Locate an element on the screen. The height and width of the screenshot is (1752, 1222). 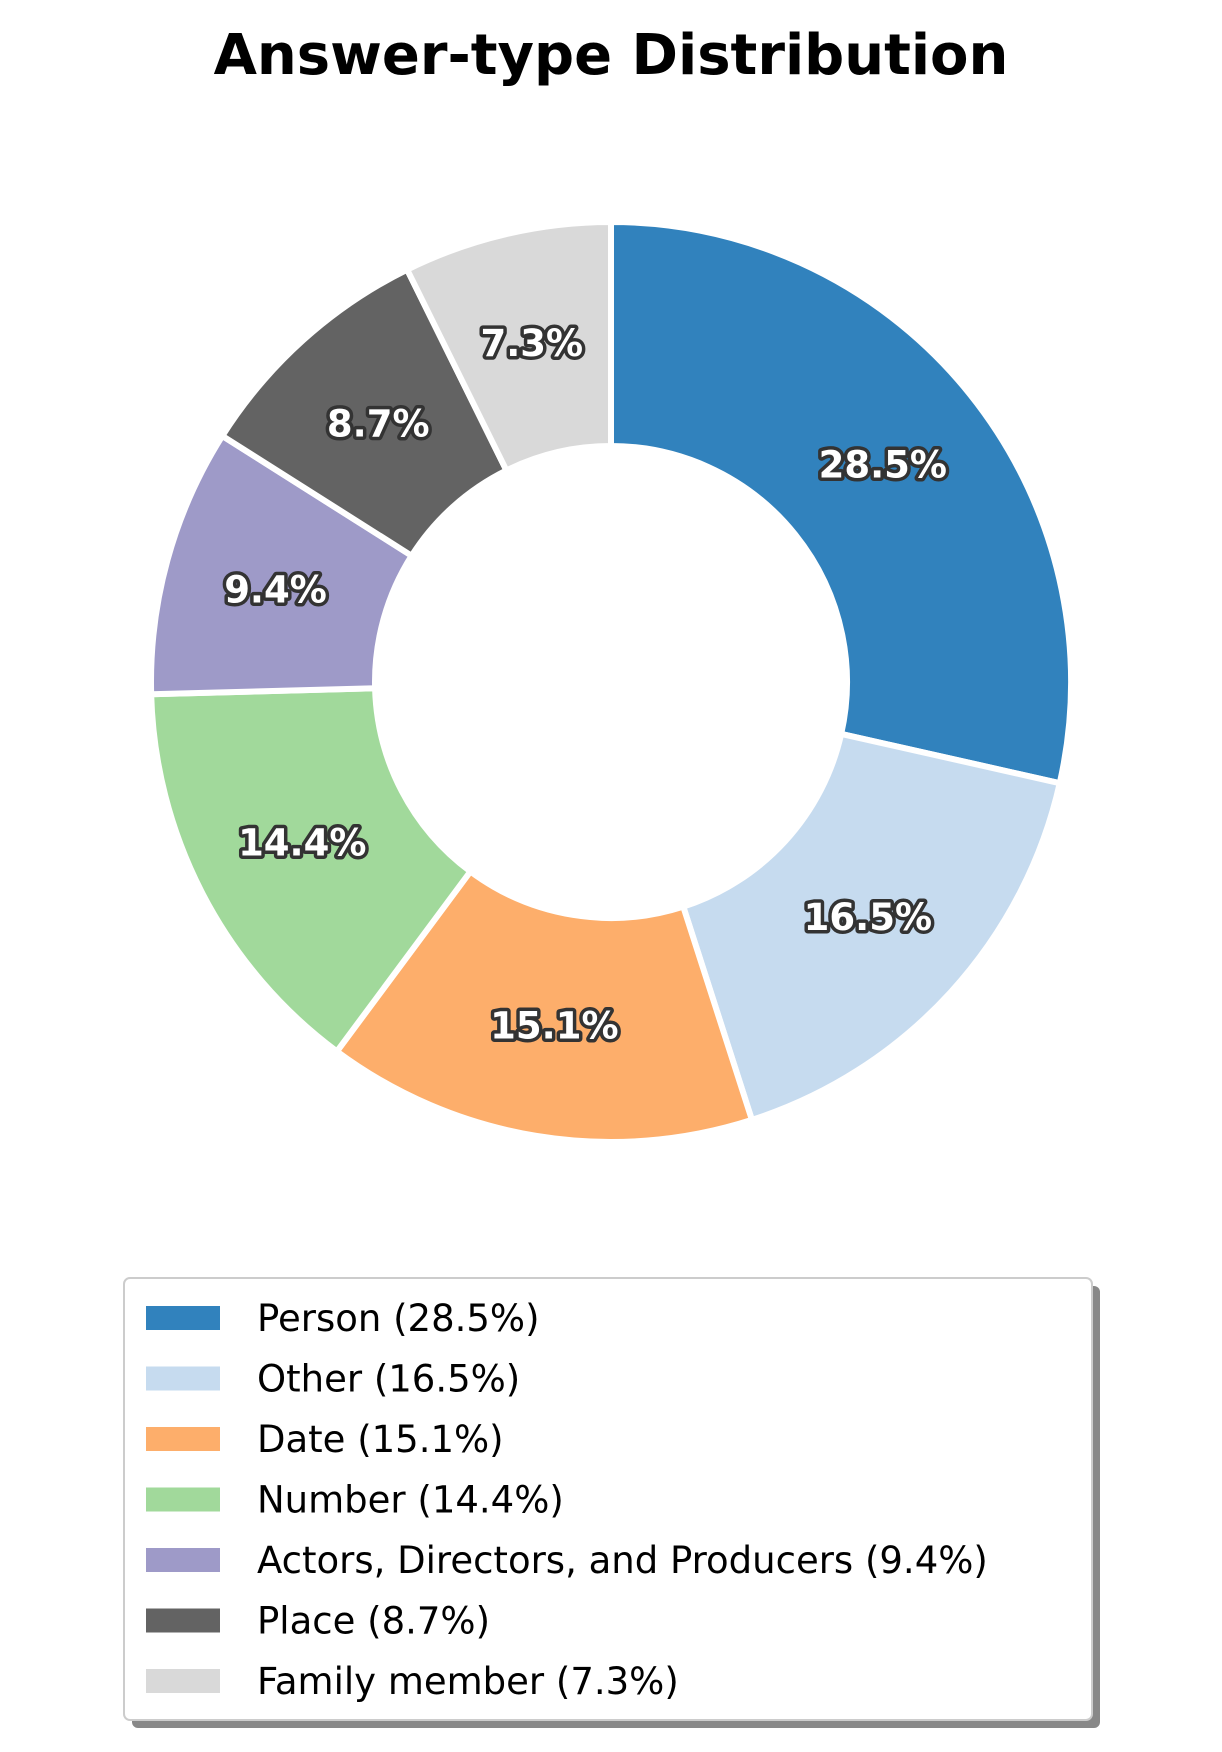
slice-label-place: 8.7% is located at coordinates (378, 423).